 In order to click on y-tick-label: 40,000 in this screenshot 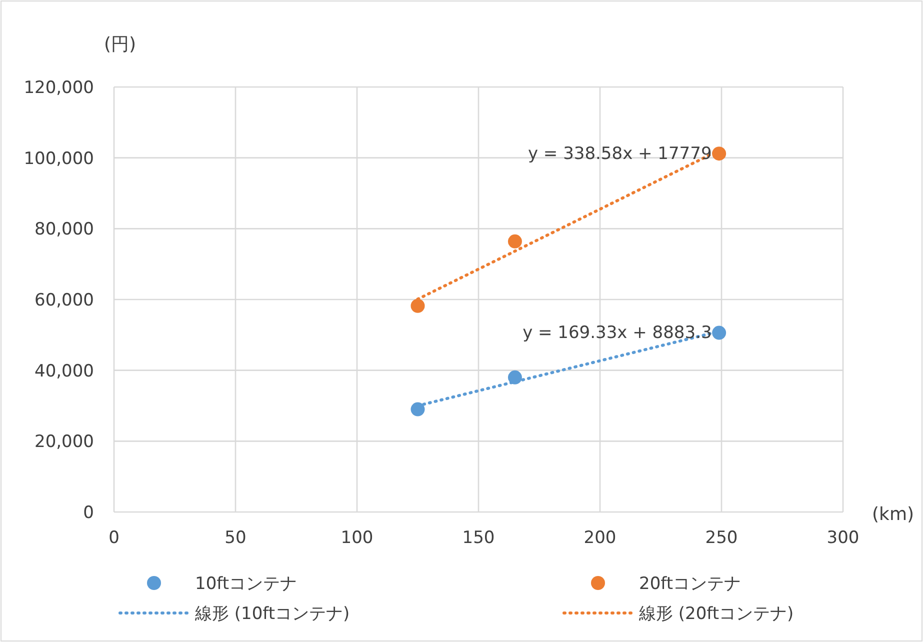, I will do `click(64, 371)`.